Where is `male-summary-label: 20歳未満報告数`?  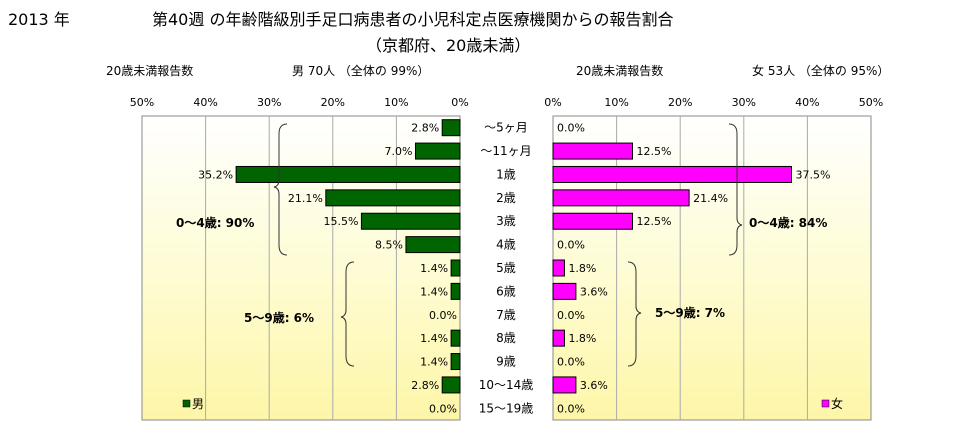 male-summary-label: 20歳未満報告数 is located at coordinates (150, 71).